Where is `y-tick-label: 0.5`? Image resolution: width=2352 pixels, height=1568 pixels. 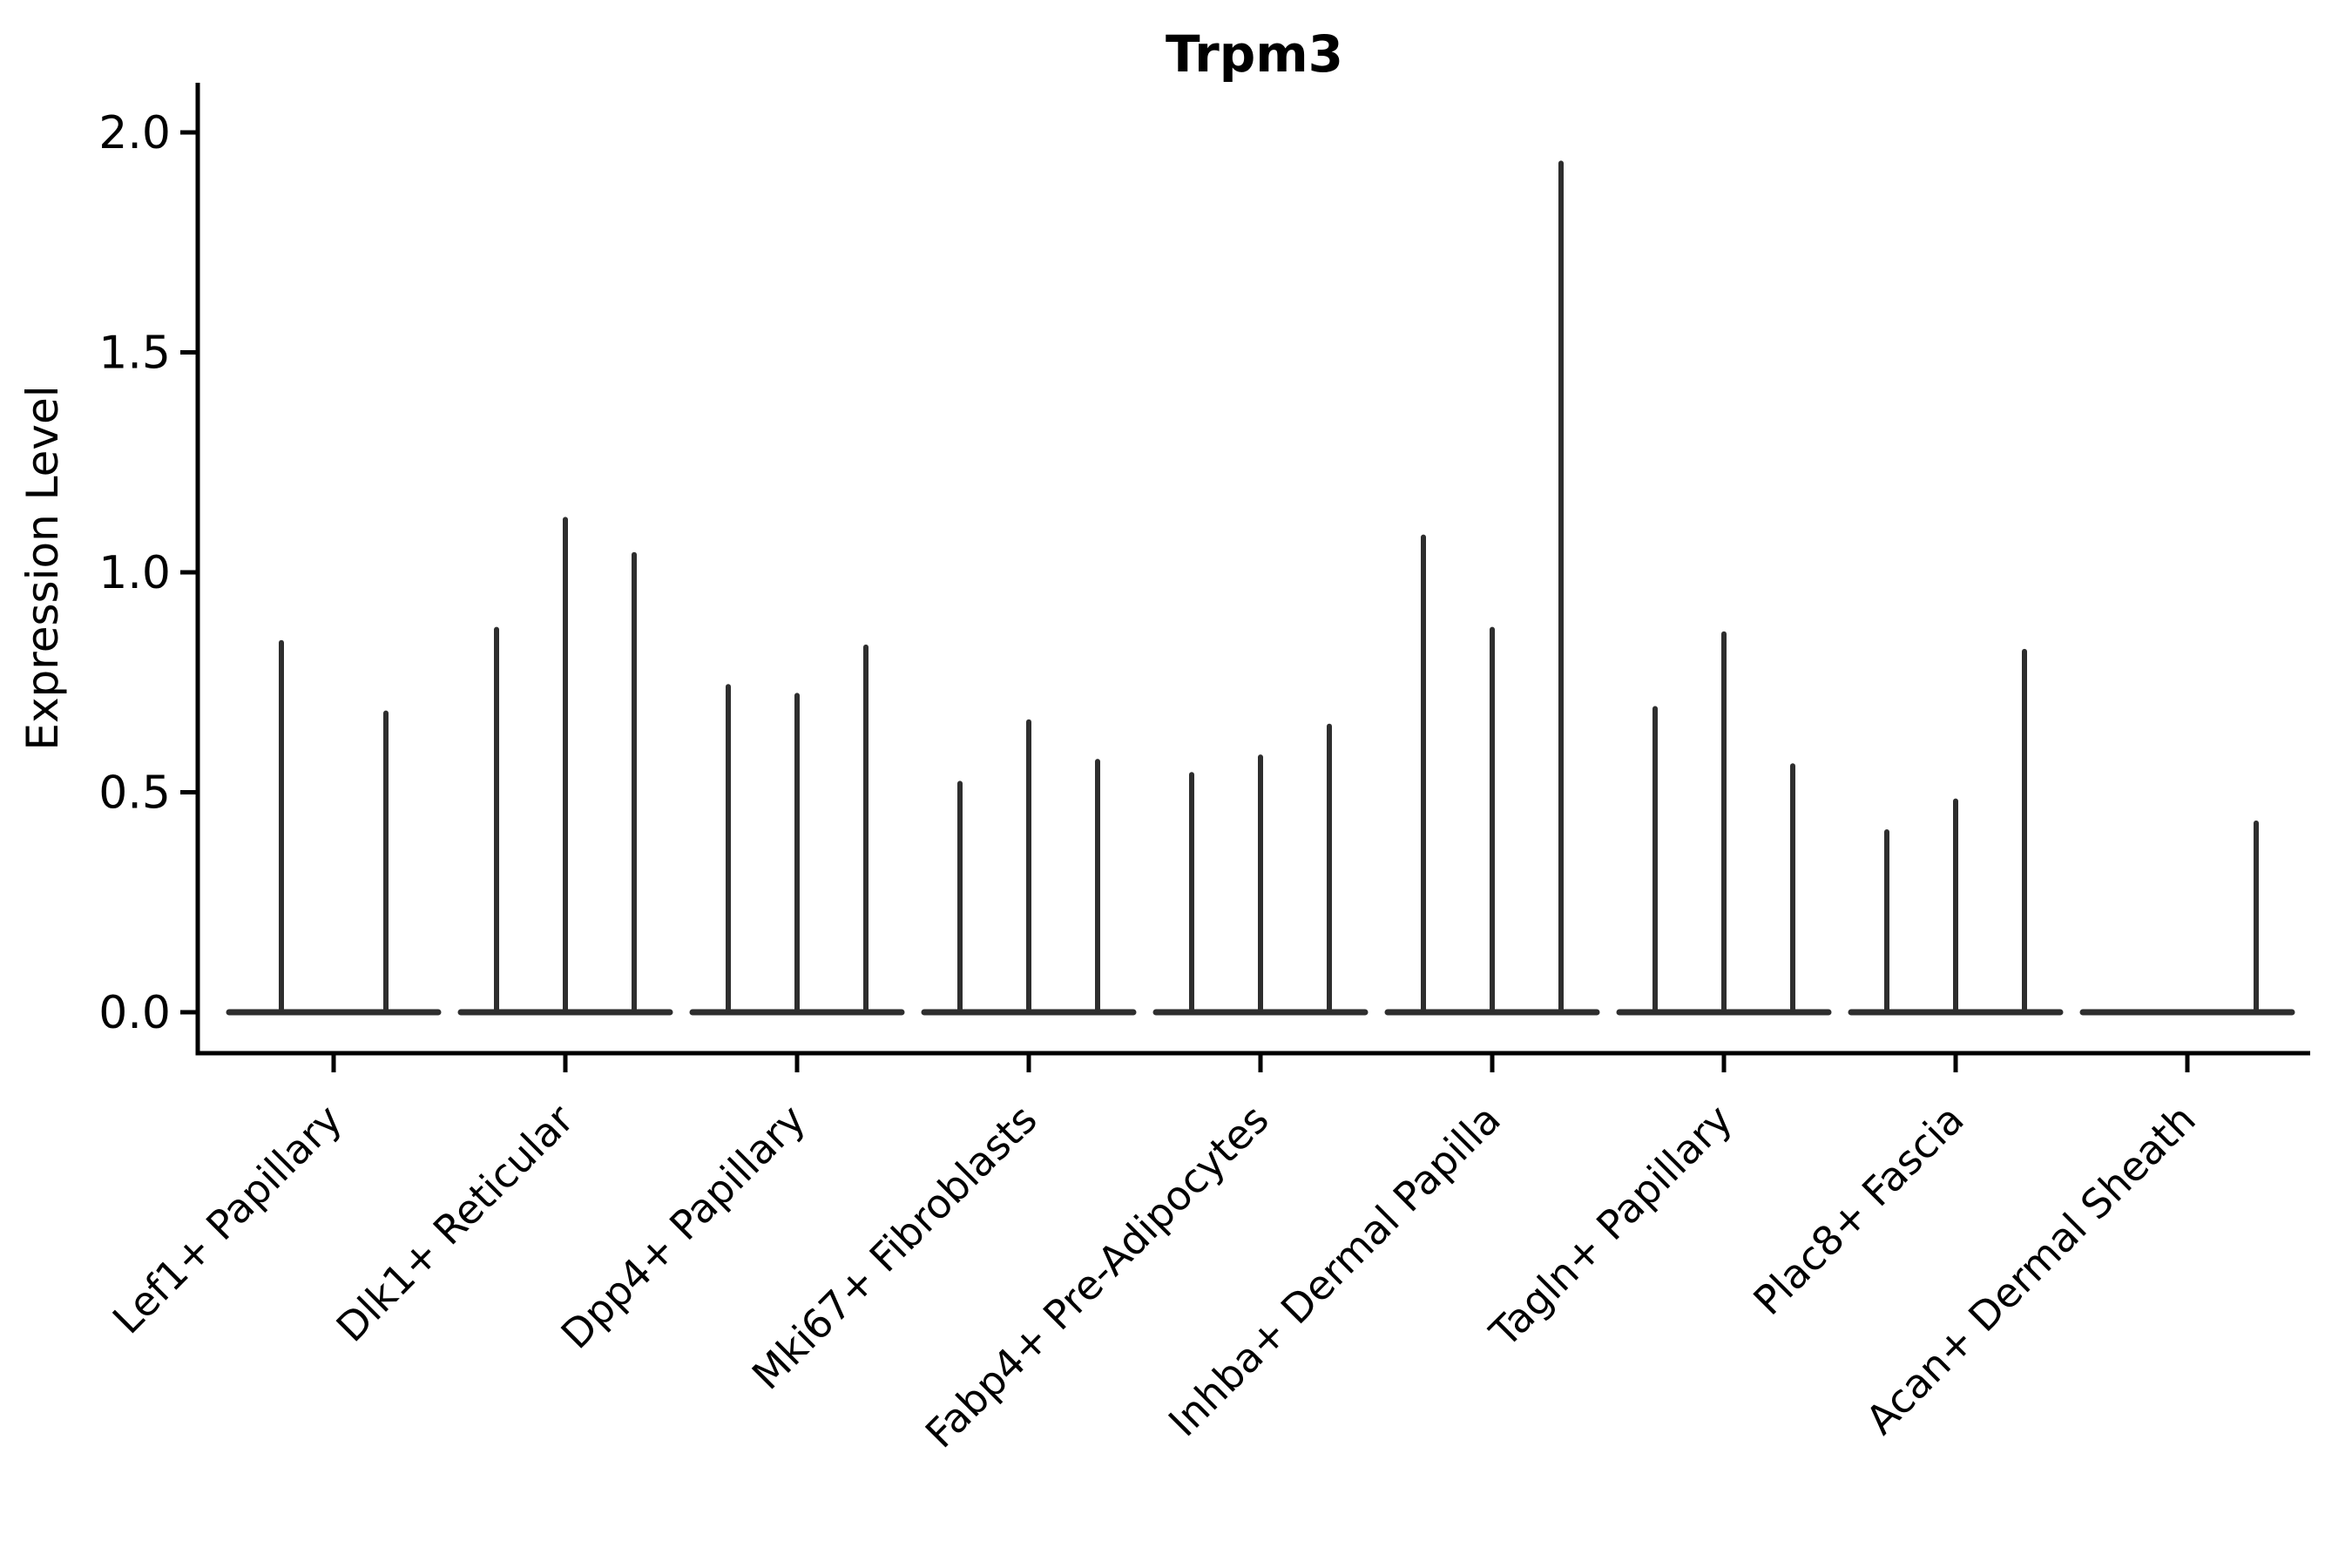
y-tick-label: 0.5 is located at coordinates (134, 793).